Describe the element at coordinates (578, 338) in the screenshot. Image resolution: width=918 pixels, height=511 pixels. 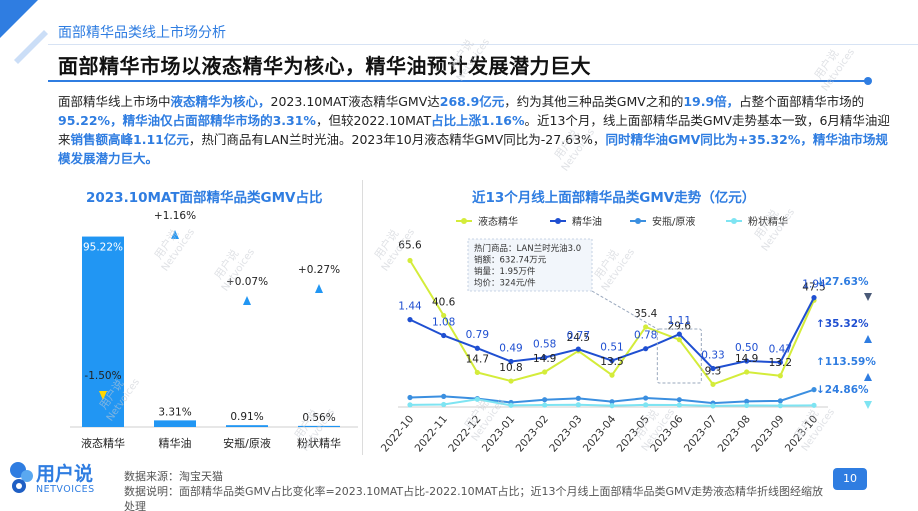
I see `data-label: 24.5` at that location.